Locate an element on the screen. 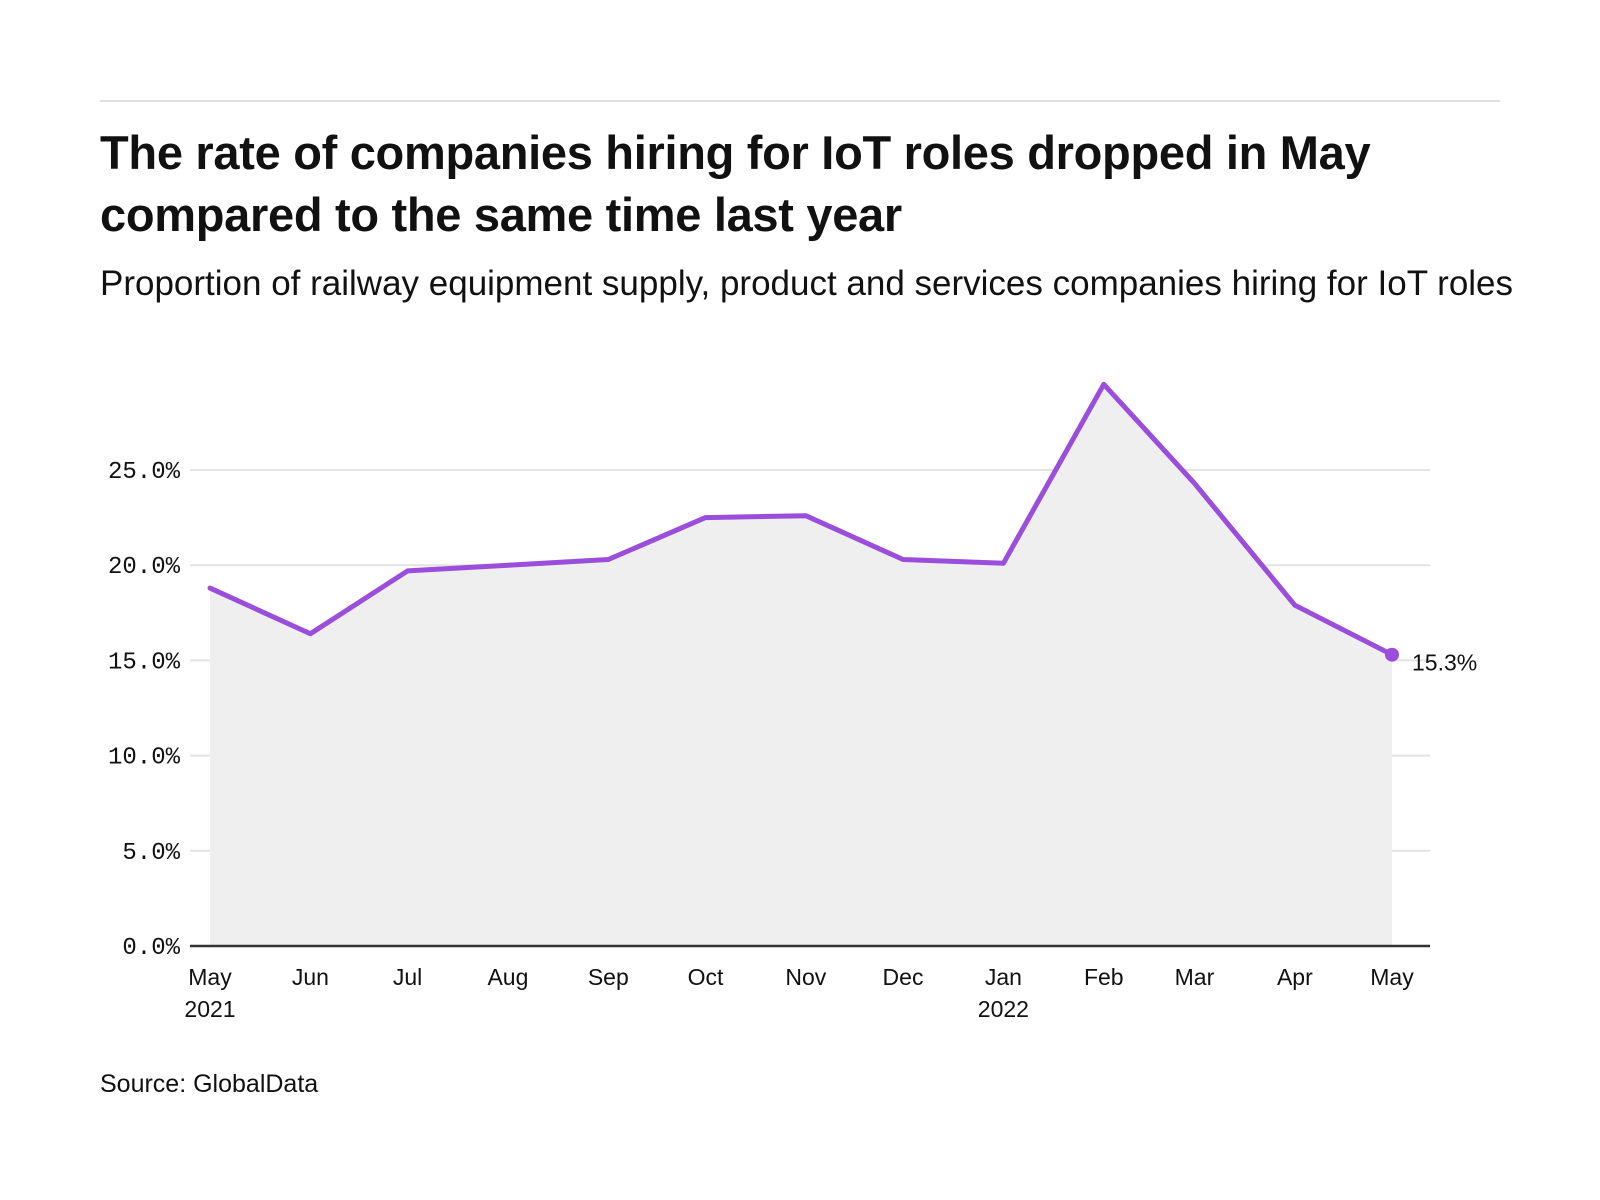 This screenshot has height=1200, width=1600. x-tick-label: Sep is located at coordinates (608, 977).